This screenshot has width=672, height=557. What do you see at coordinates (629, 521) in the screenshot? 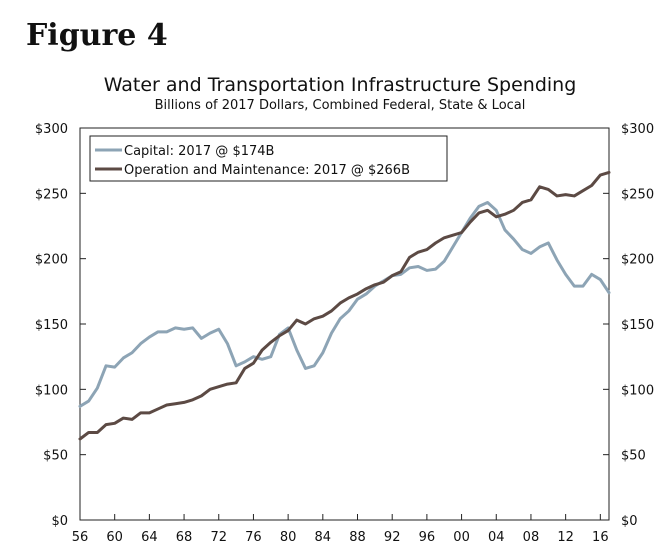
I see `y-tick-label-right: $0` at bounding box center [629, 521].